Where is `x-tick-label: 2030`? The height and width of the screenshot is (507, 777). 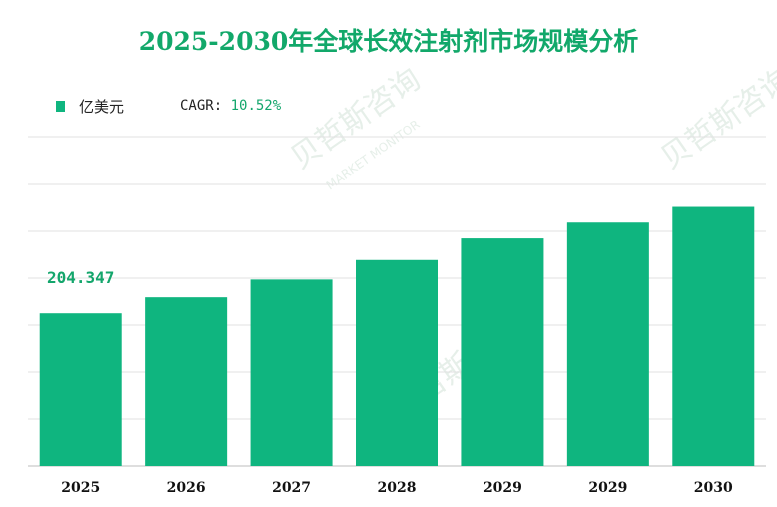
x-tick-label: 2030 is located at coordinates (713, 488).